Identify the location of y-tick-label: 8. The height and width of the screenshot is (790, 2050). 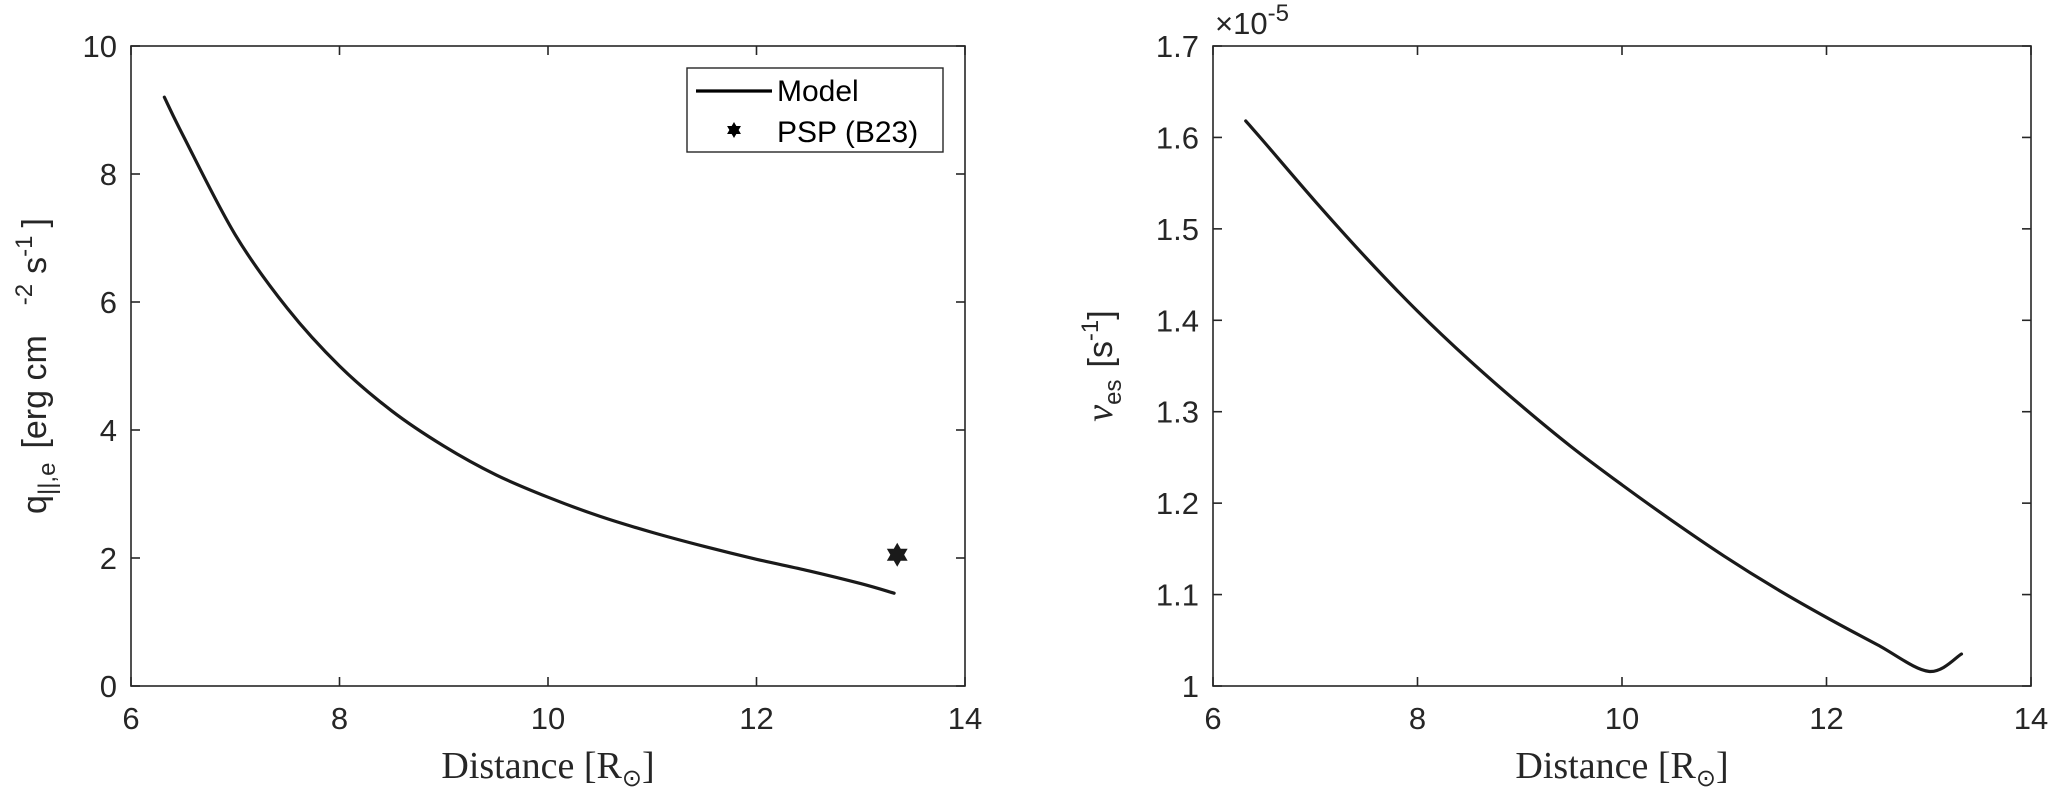
(108, 174).